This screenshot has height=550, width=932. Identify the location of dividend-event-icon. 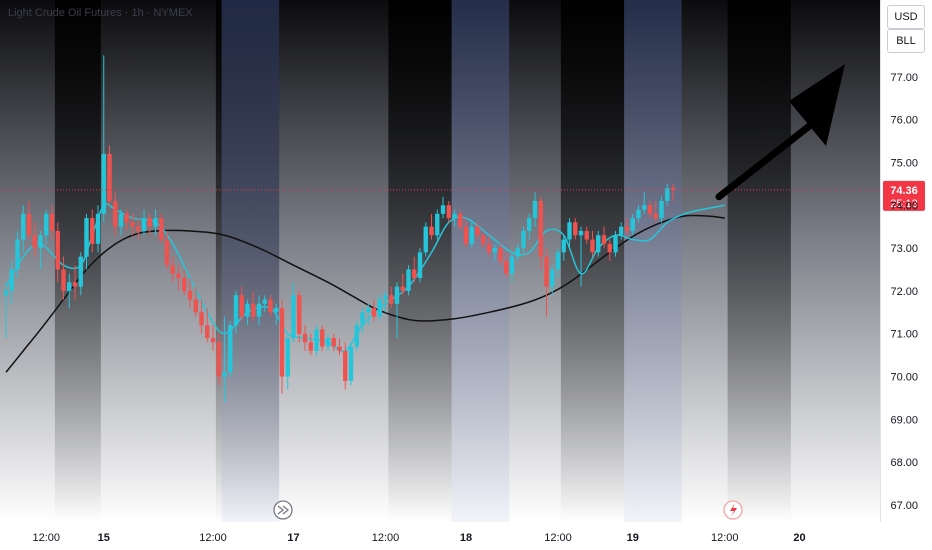
(283, 510).